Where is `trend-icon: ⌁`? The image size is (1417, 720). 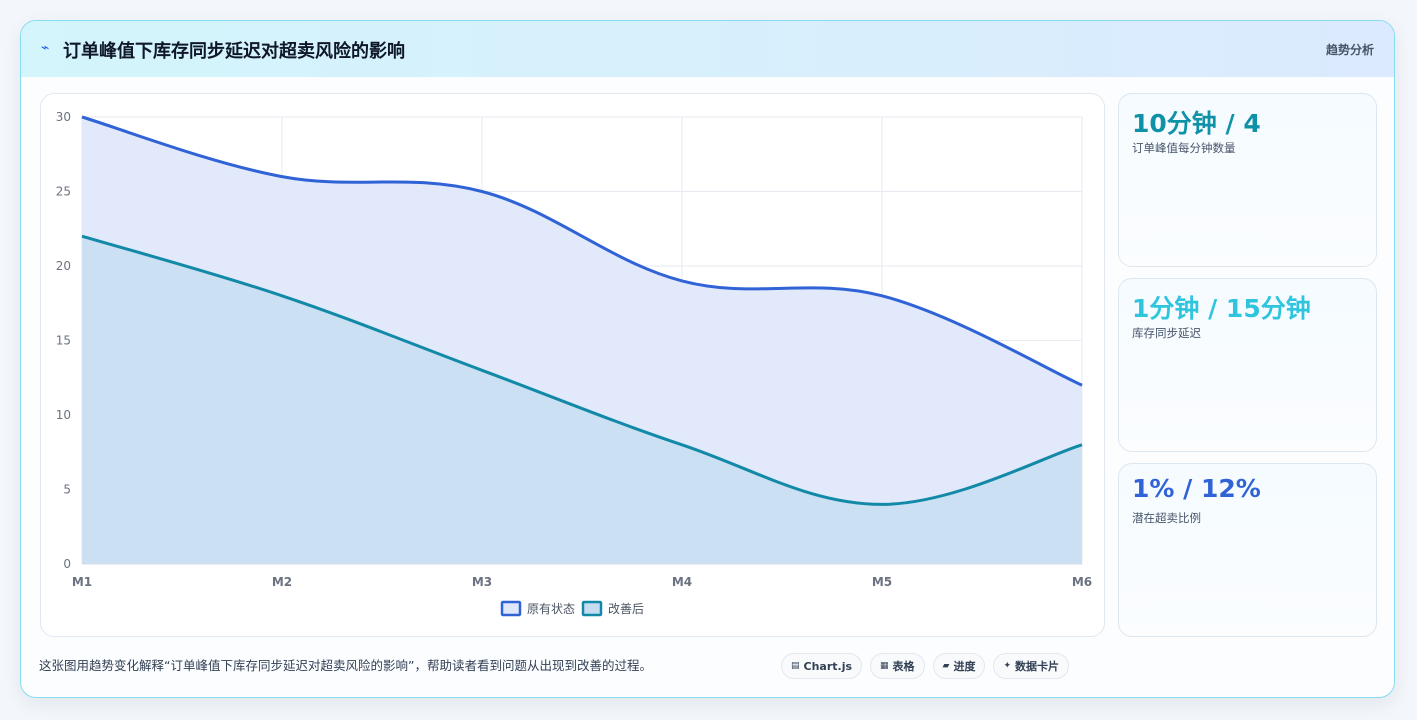
trend-icon: ⌁ is located at coordinates (45, 48).